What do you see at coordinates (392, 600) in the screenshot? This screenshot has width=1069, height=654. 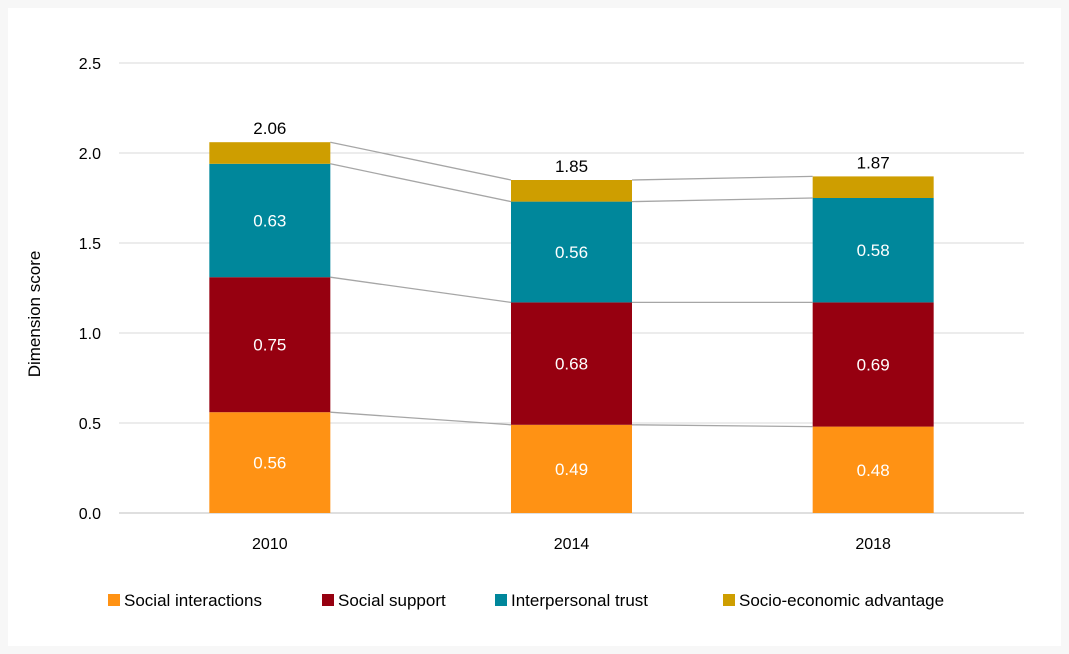 I see `legend-label: Social support` at bounding box center [392, 600].